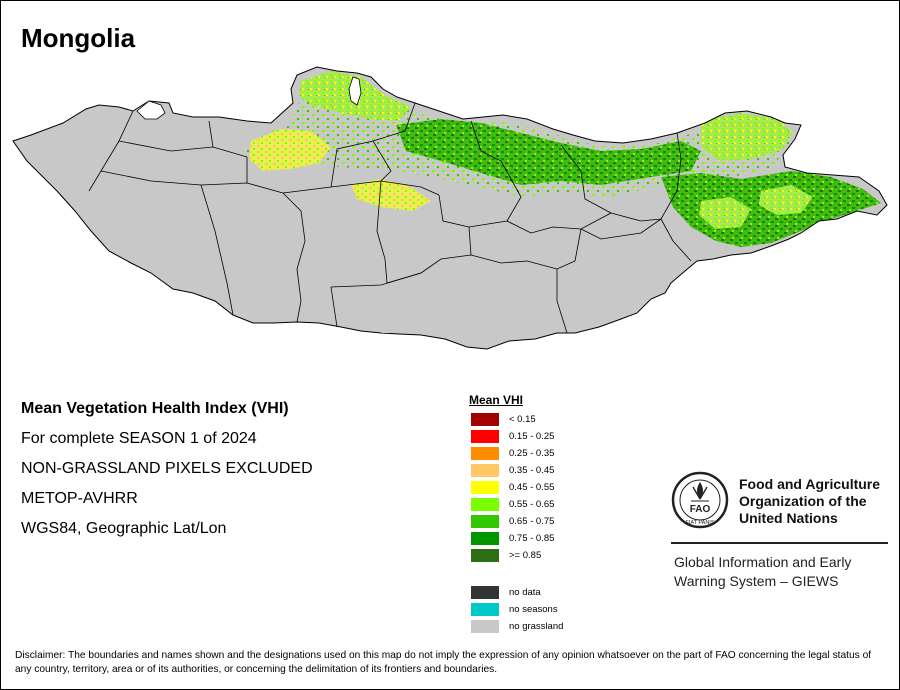 The height and width of the screenshot is (690, 900). I want to click on legend-label: < 0.15, so click(522, 419).